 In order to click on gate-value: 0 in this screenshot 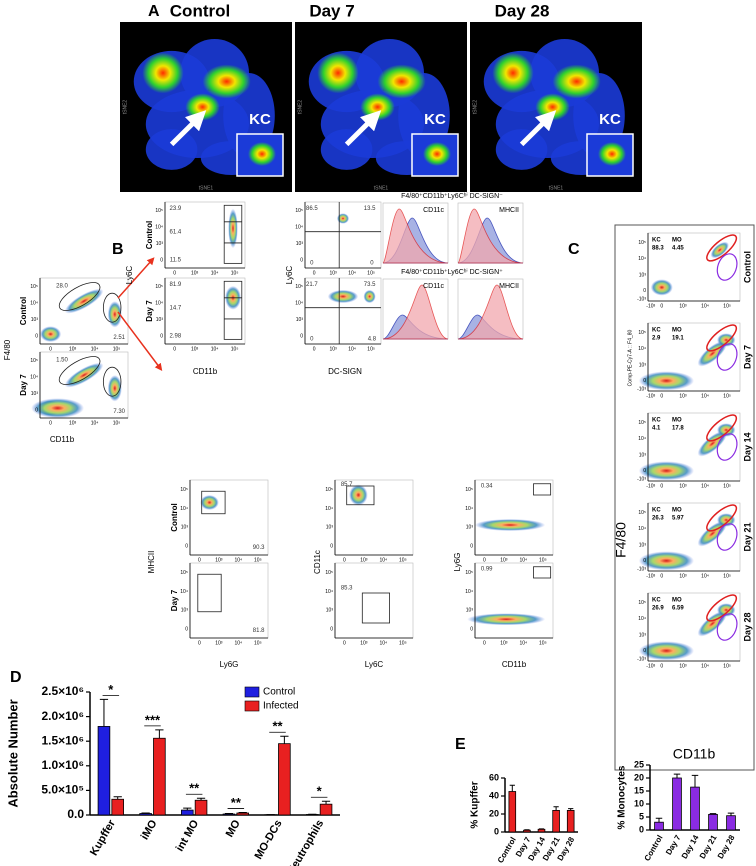, I will do `click(312, 263)`.